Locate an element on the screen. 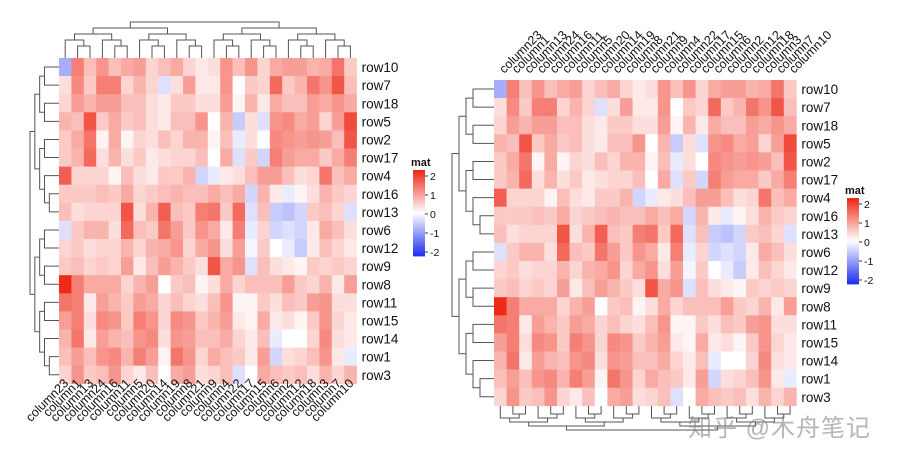 This screenshot has width=908, height=463. row-label: row4 is located at coordinates (377, 176).